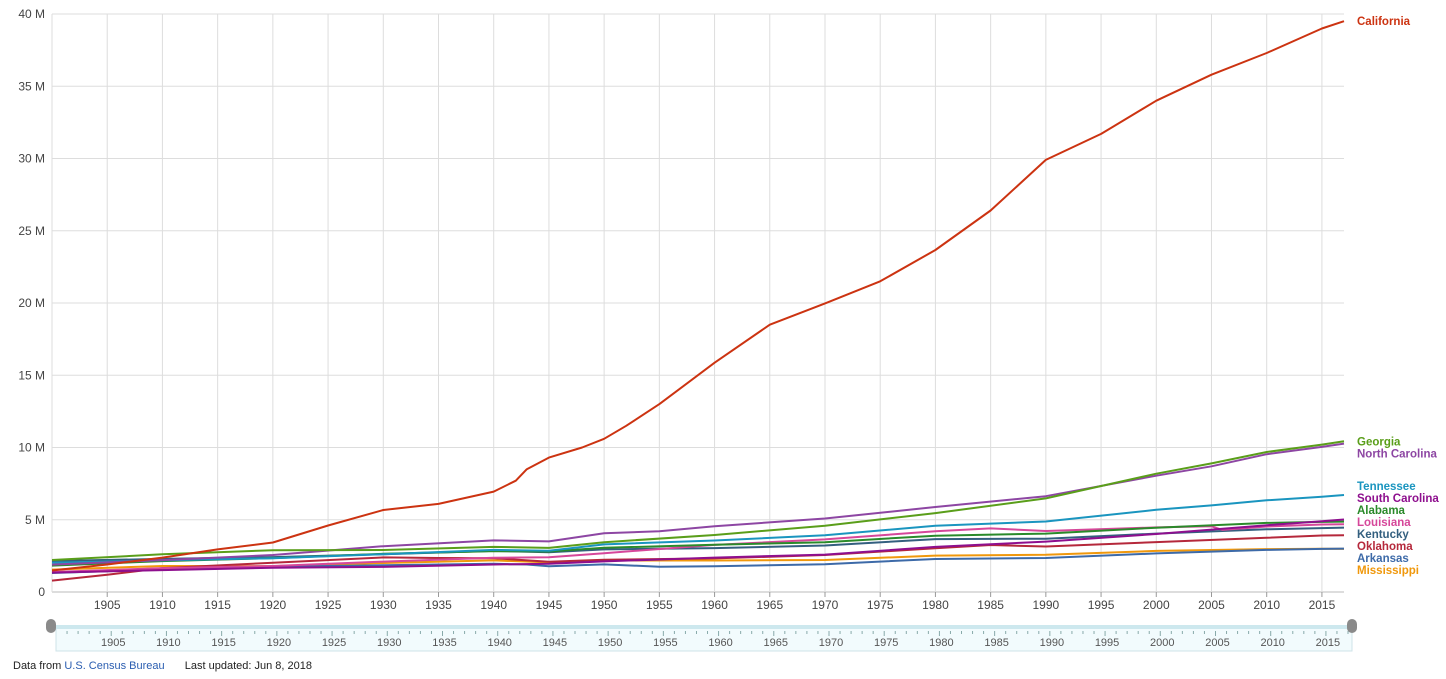 The image size is (1446, 679). Describe the element at coordinates (1266, 605) in the screenshot. I see `x-tick-label: 2010` at that location.